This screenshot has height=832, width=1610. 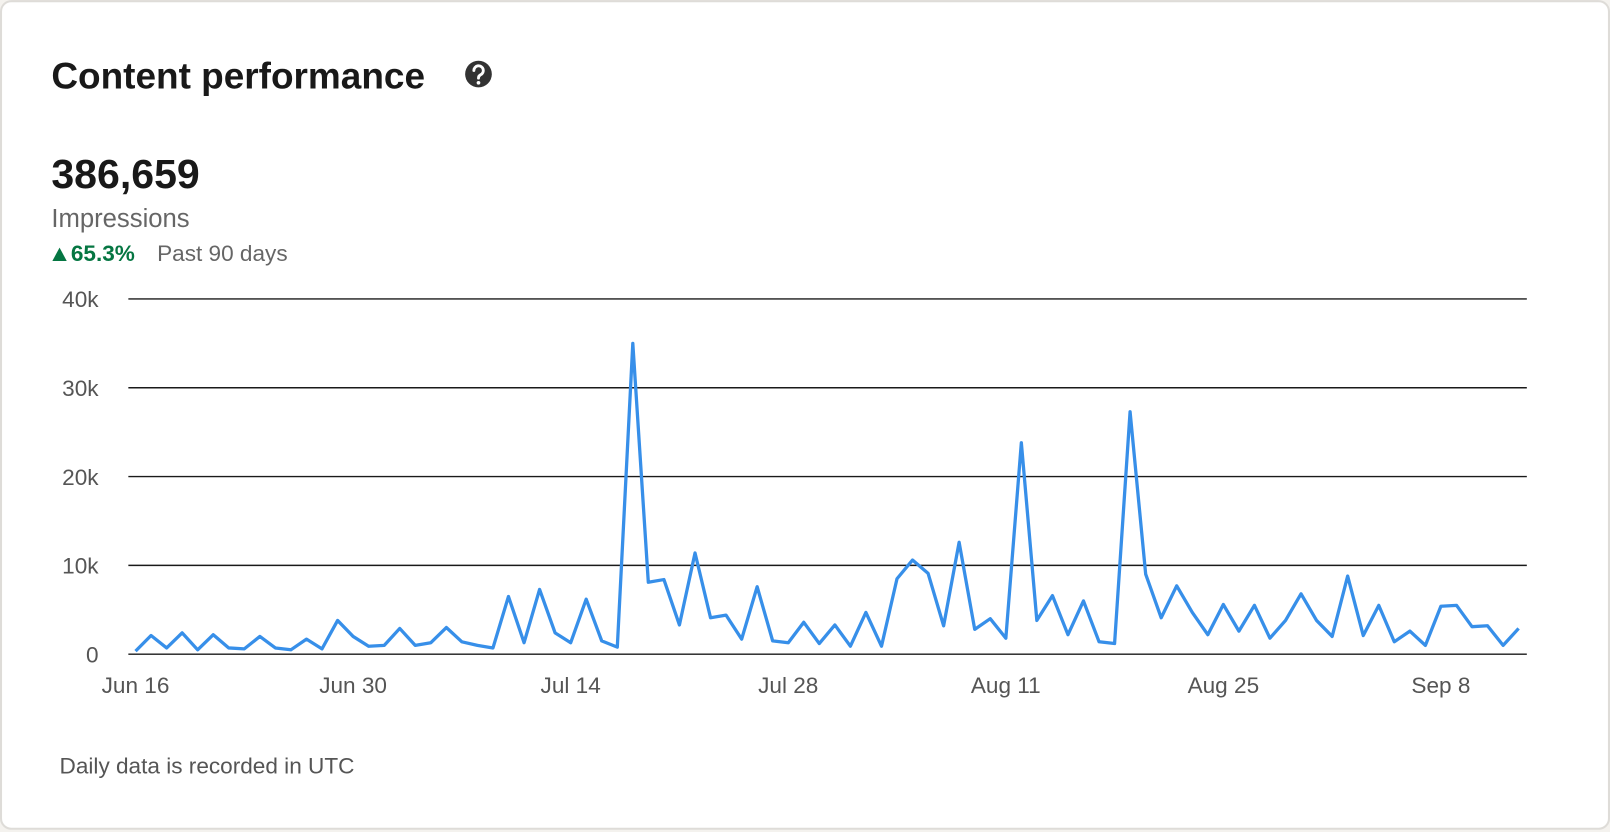 What do you see at coordinates (125, 174) in the screenshot?
I see `metric-value: 386,659` at bounding box center [125, 174].